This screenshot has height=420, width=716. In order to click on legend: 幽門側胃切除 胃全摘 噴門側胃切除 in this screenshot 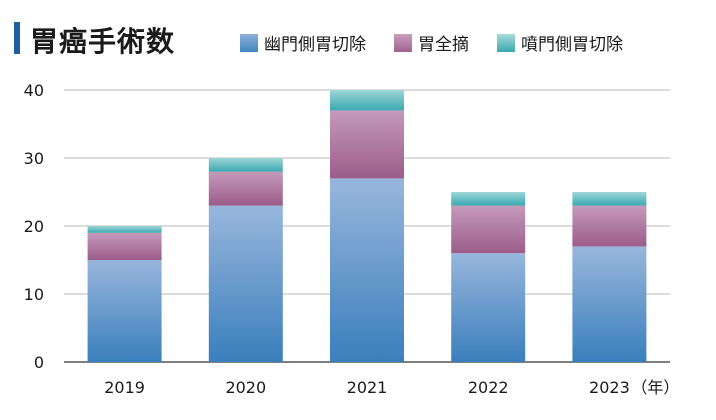, I will do `click(431, 42)`.